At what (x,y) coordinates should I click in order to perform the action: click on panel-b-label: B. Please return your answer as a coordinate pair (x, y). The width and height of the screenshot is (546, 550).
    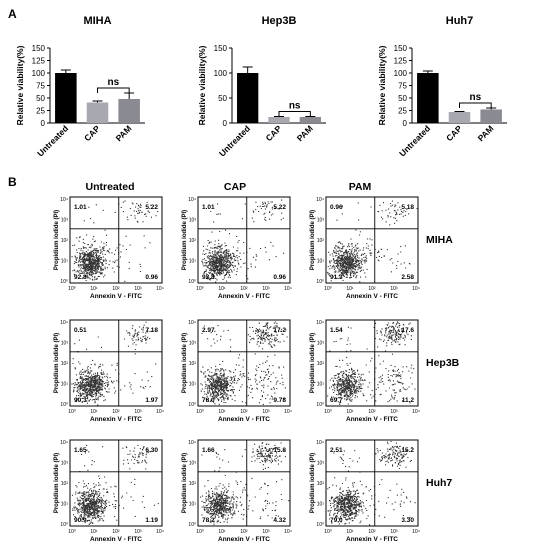
    Looking at the image, I should click on (12, 182).